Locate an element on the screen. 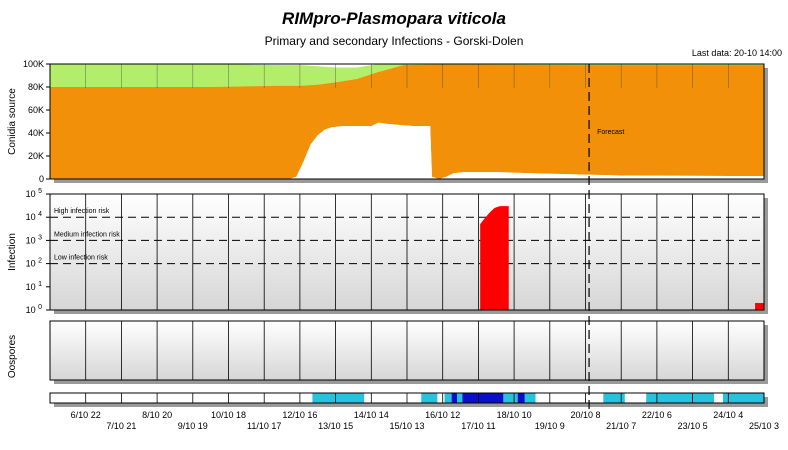  infection-y-tick-exponent: 3 is located at coordinates (40, 237).